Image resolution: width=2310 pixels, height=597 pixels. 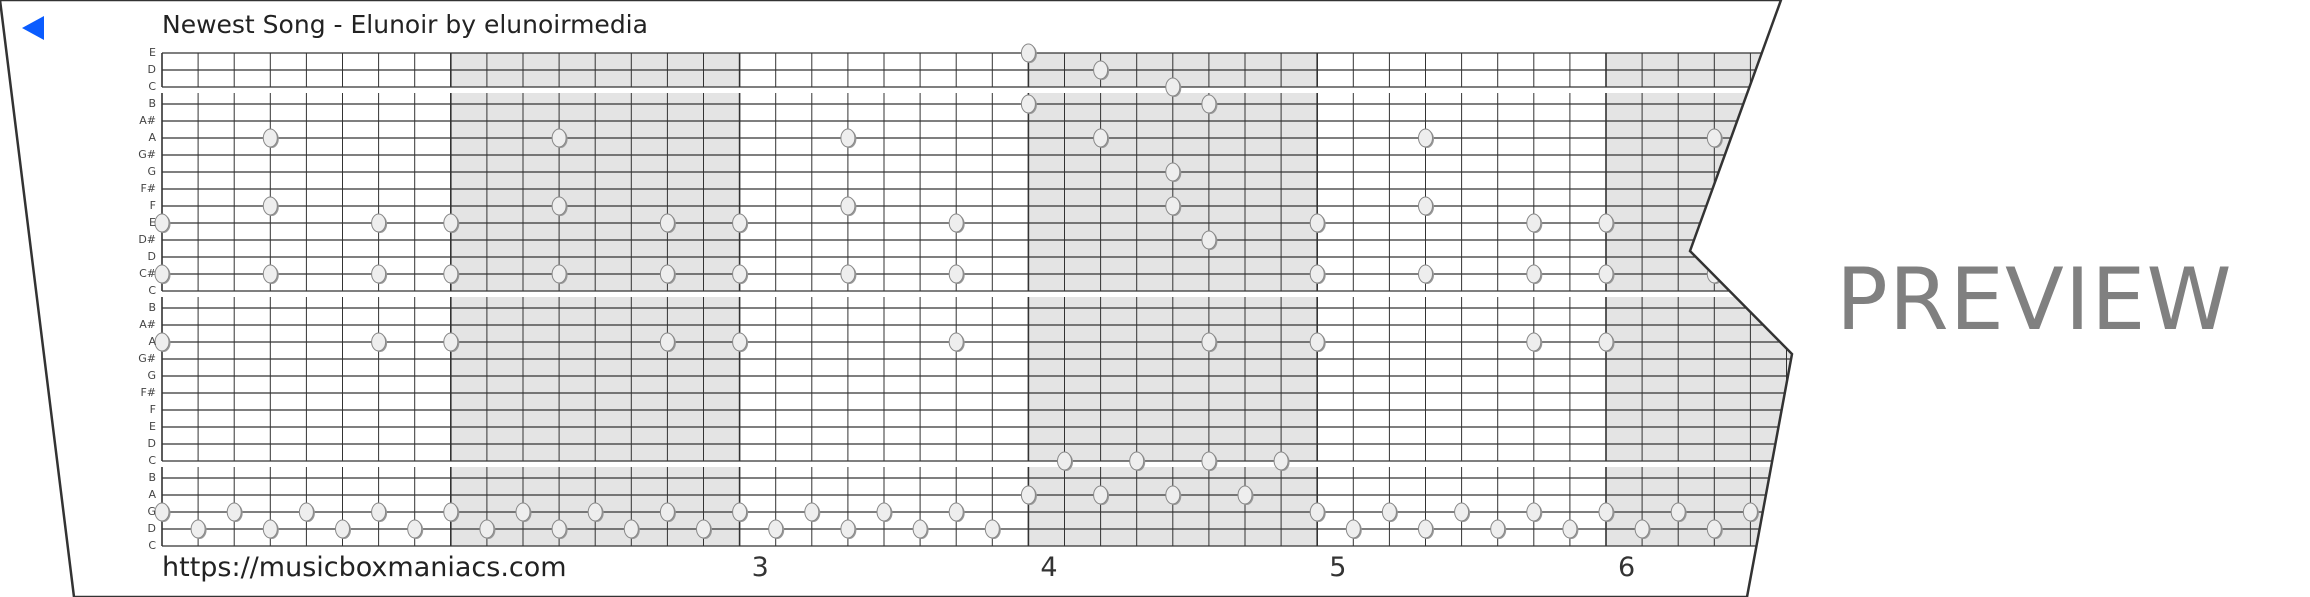 What do you see at coordinates (152, 409) in the screenshot?
I see `note-label: F` at bounding box center [152, 409].